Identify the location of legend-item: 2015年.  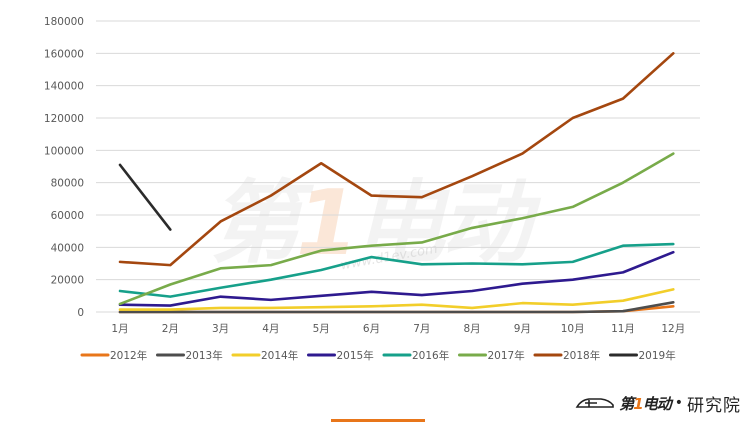
(340, 355).